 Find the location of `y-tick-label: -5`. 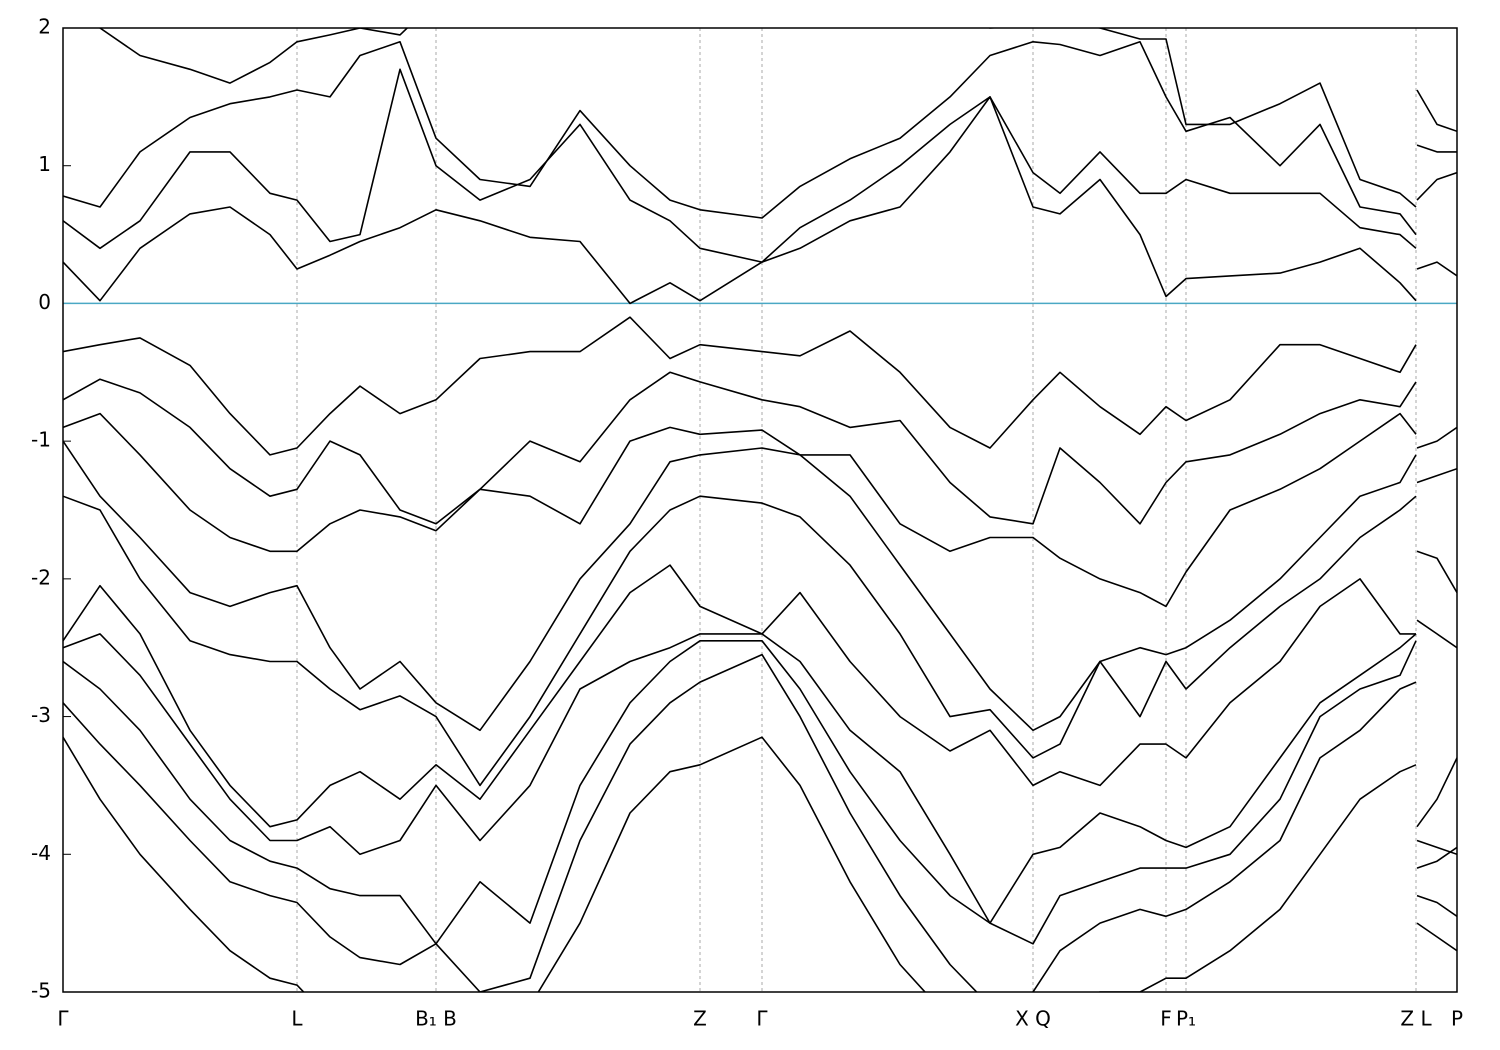

y-tick-label: -5 is located at coordinates (41, 991).